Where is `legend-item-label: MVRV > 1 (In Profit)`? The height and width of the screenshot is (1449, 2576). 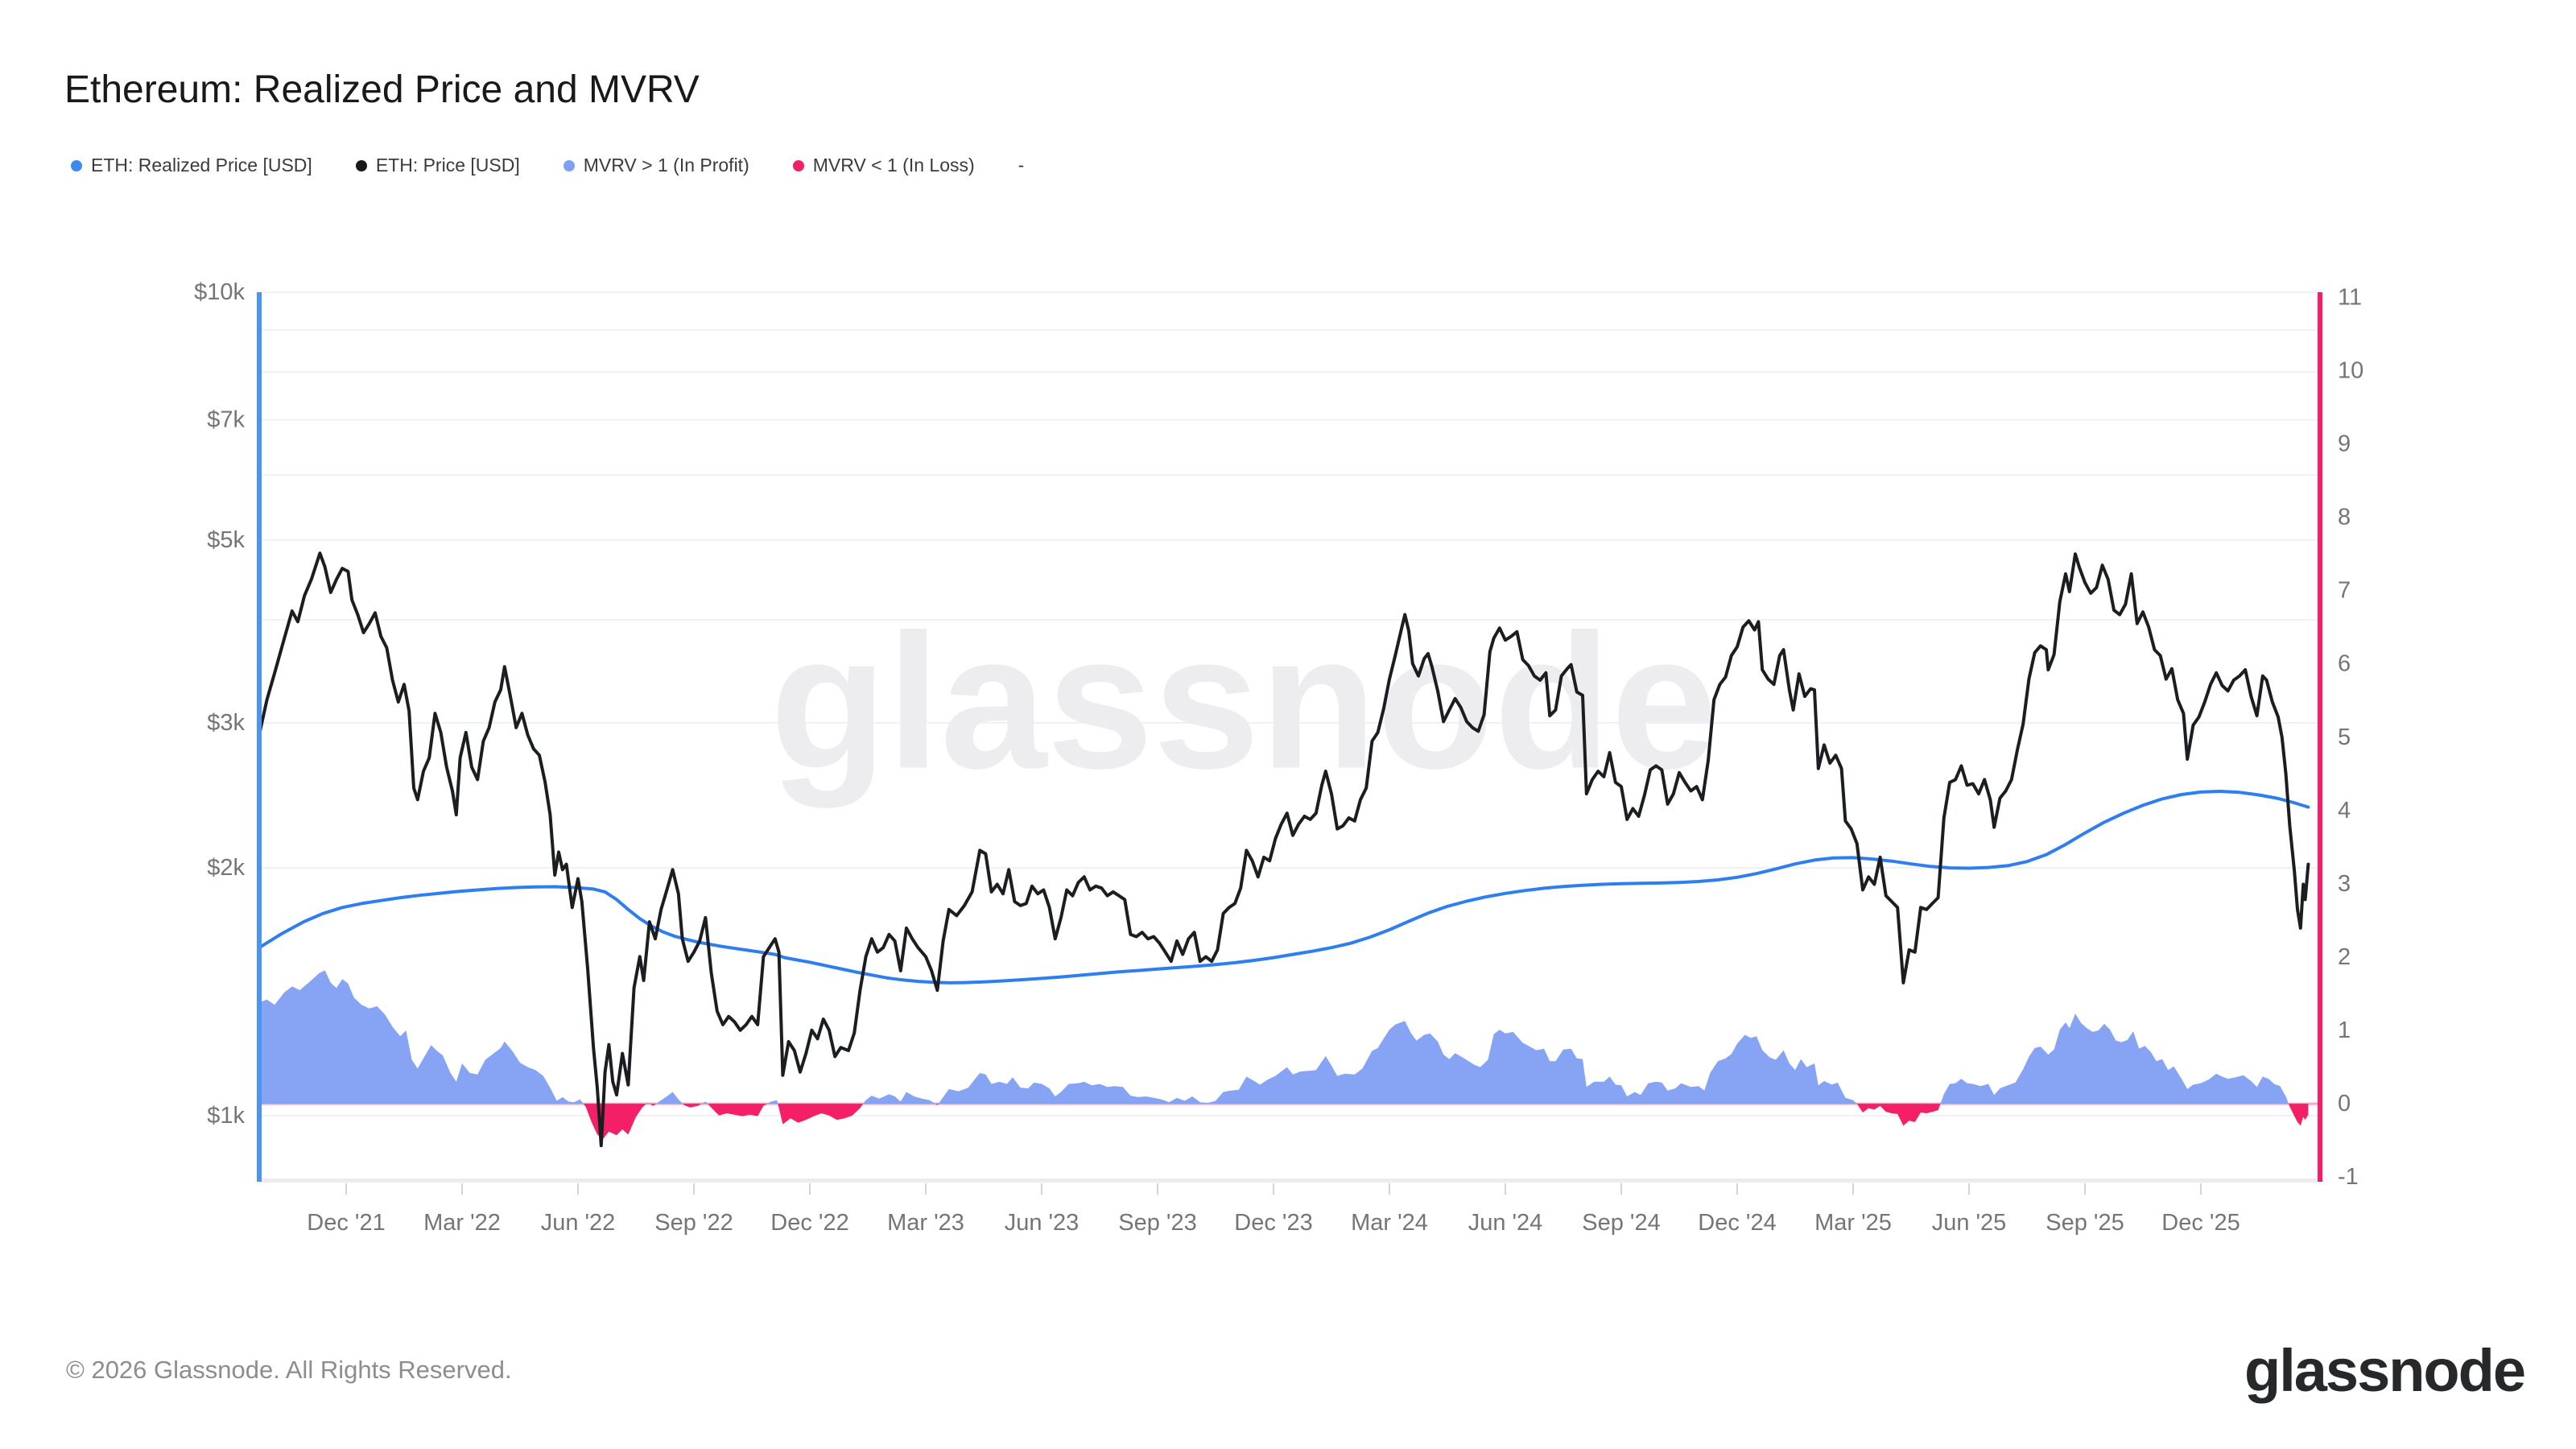 legend-item-label: MVRV > 1 (In Profit) is located at coordinates (666, 165).